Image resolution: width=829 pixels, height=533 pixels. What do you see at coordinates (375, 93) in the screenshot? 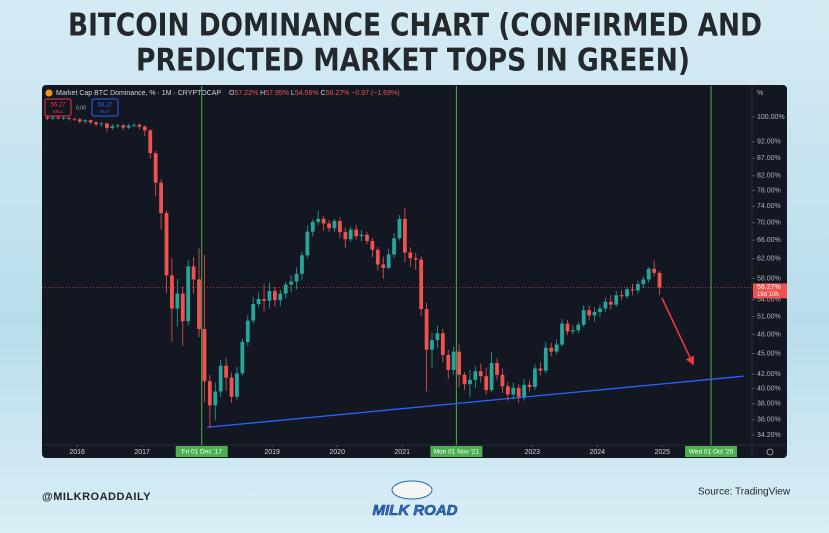
I see `ohlc-value: −0.97 (−1.69%)` at bounding box center [375, 93].